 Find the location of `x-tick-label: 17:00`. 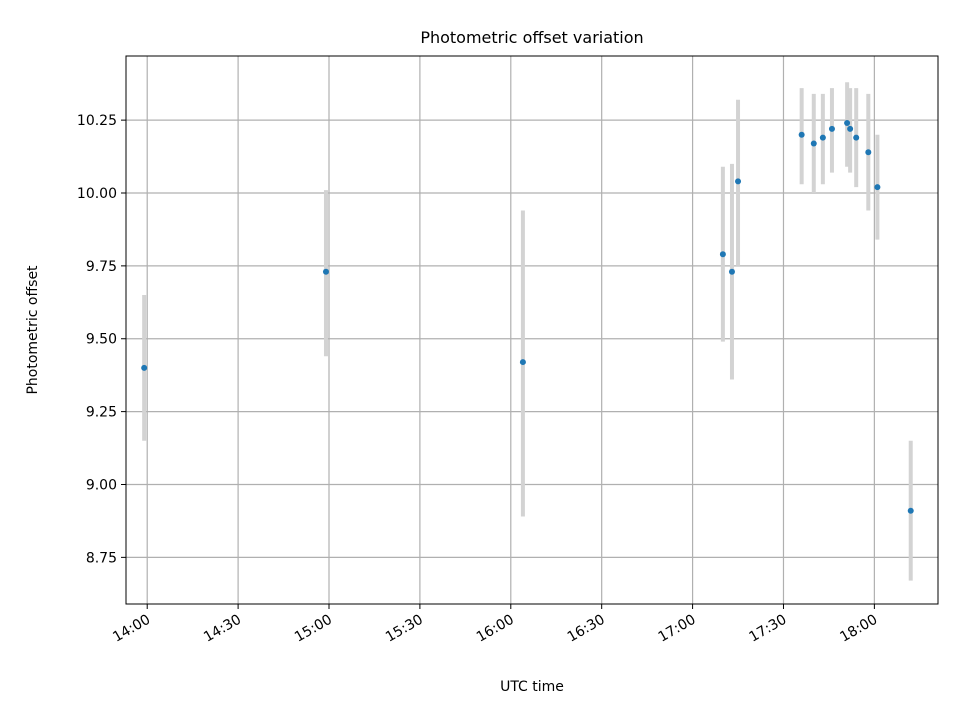

x-tick-label: 17:00 is located at coordinates (677, 629).